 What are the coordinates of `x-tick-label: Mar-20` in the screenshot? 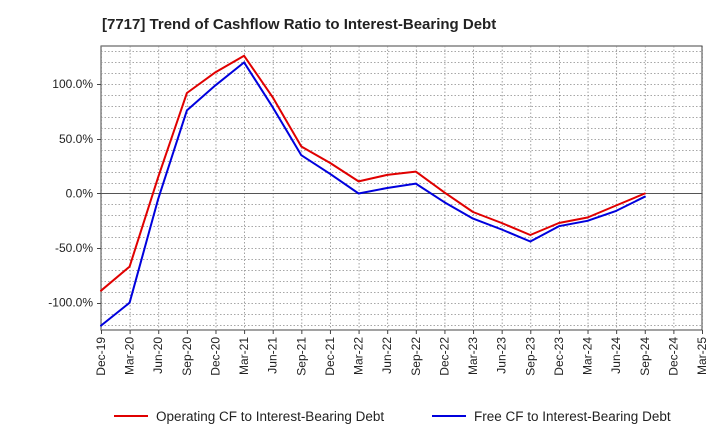 It's located at (130, 356).